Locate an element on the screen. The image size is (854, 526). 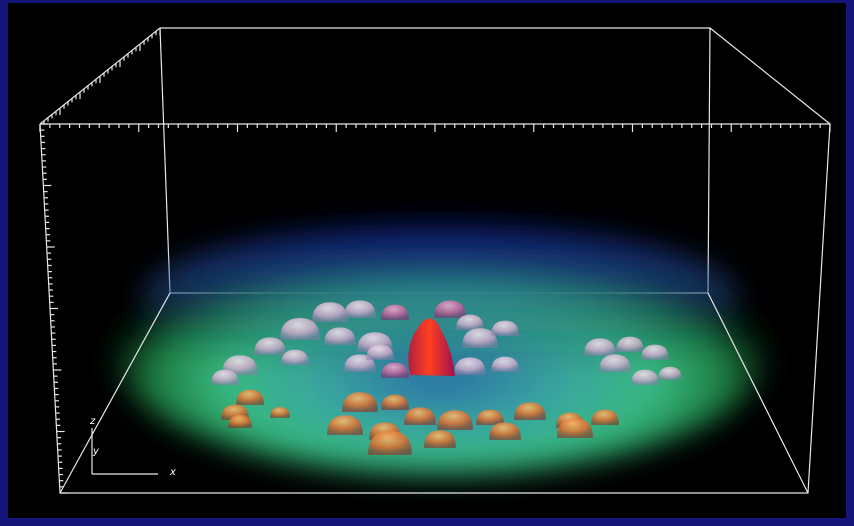
axis-label: z is located at coordinates (92, 421).